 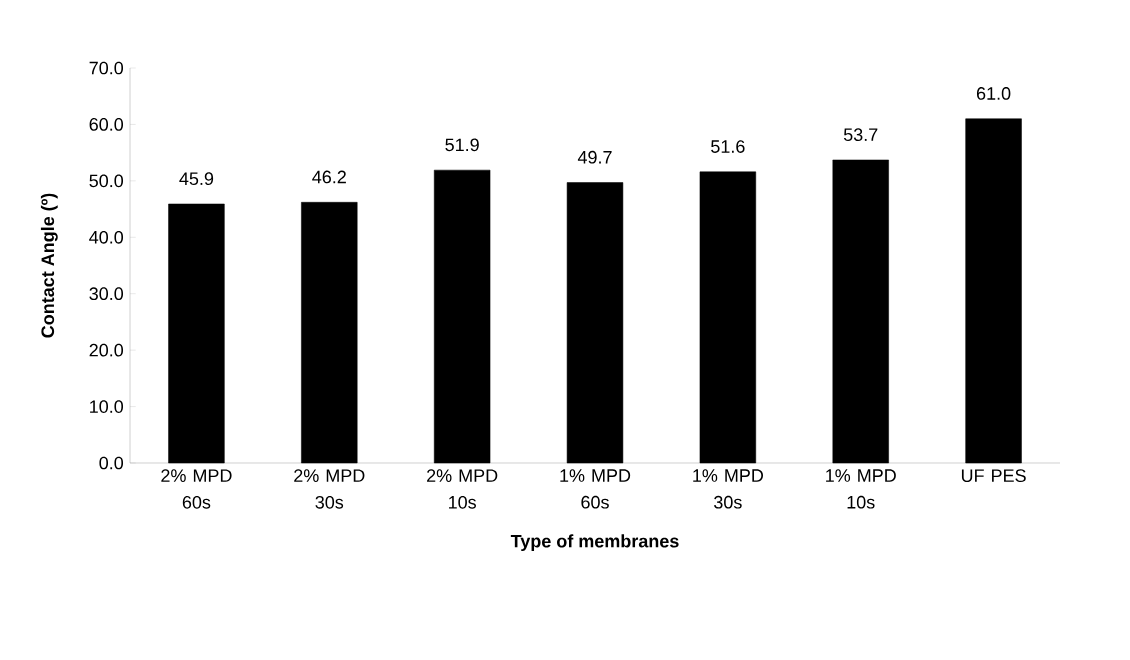 I want to click on y-tick-label: 20.0, so click(x=106, y=350).